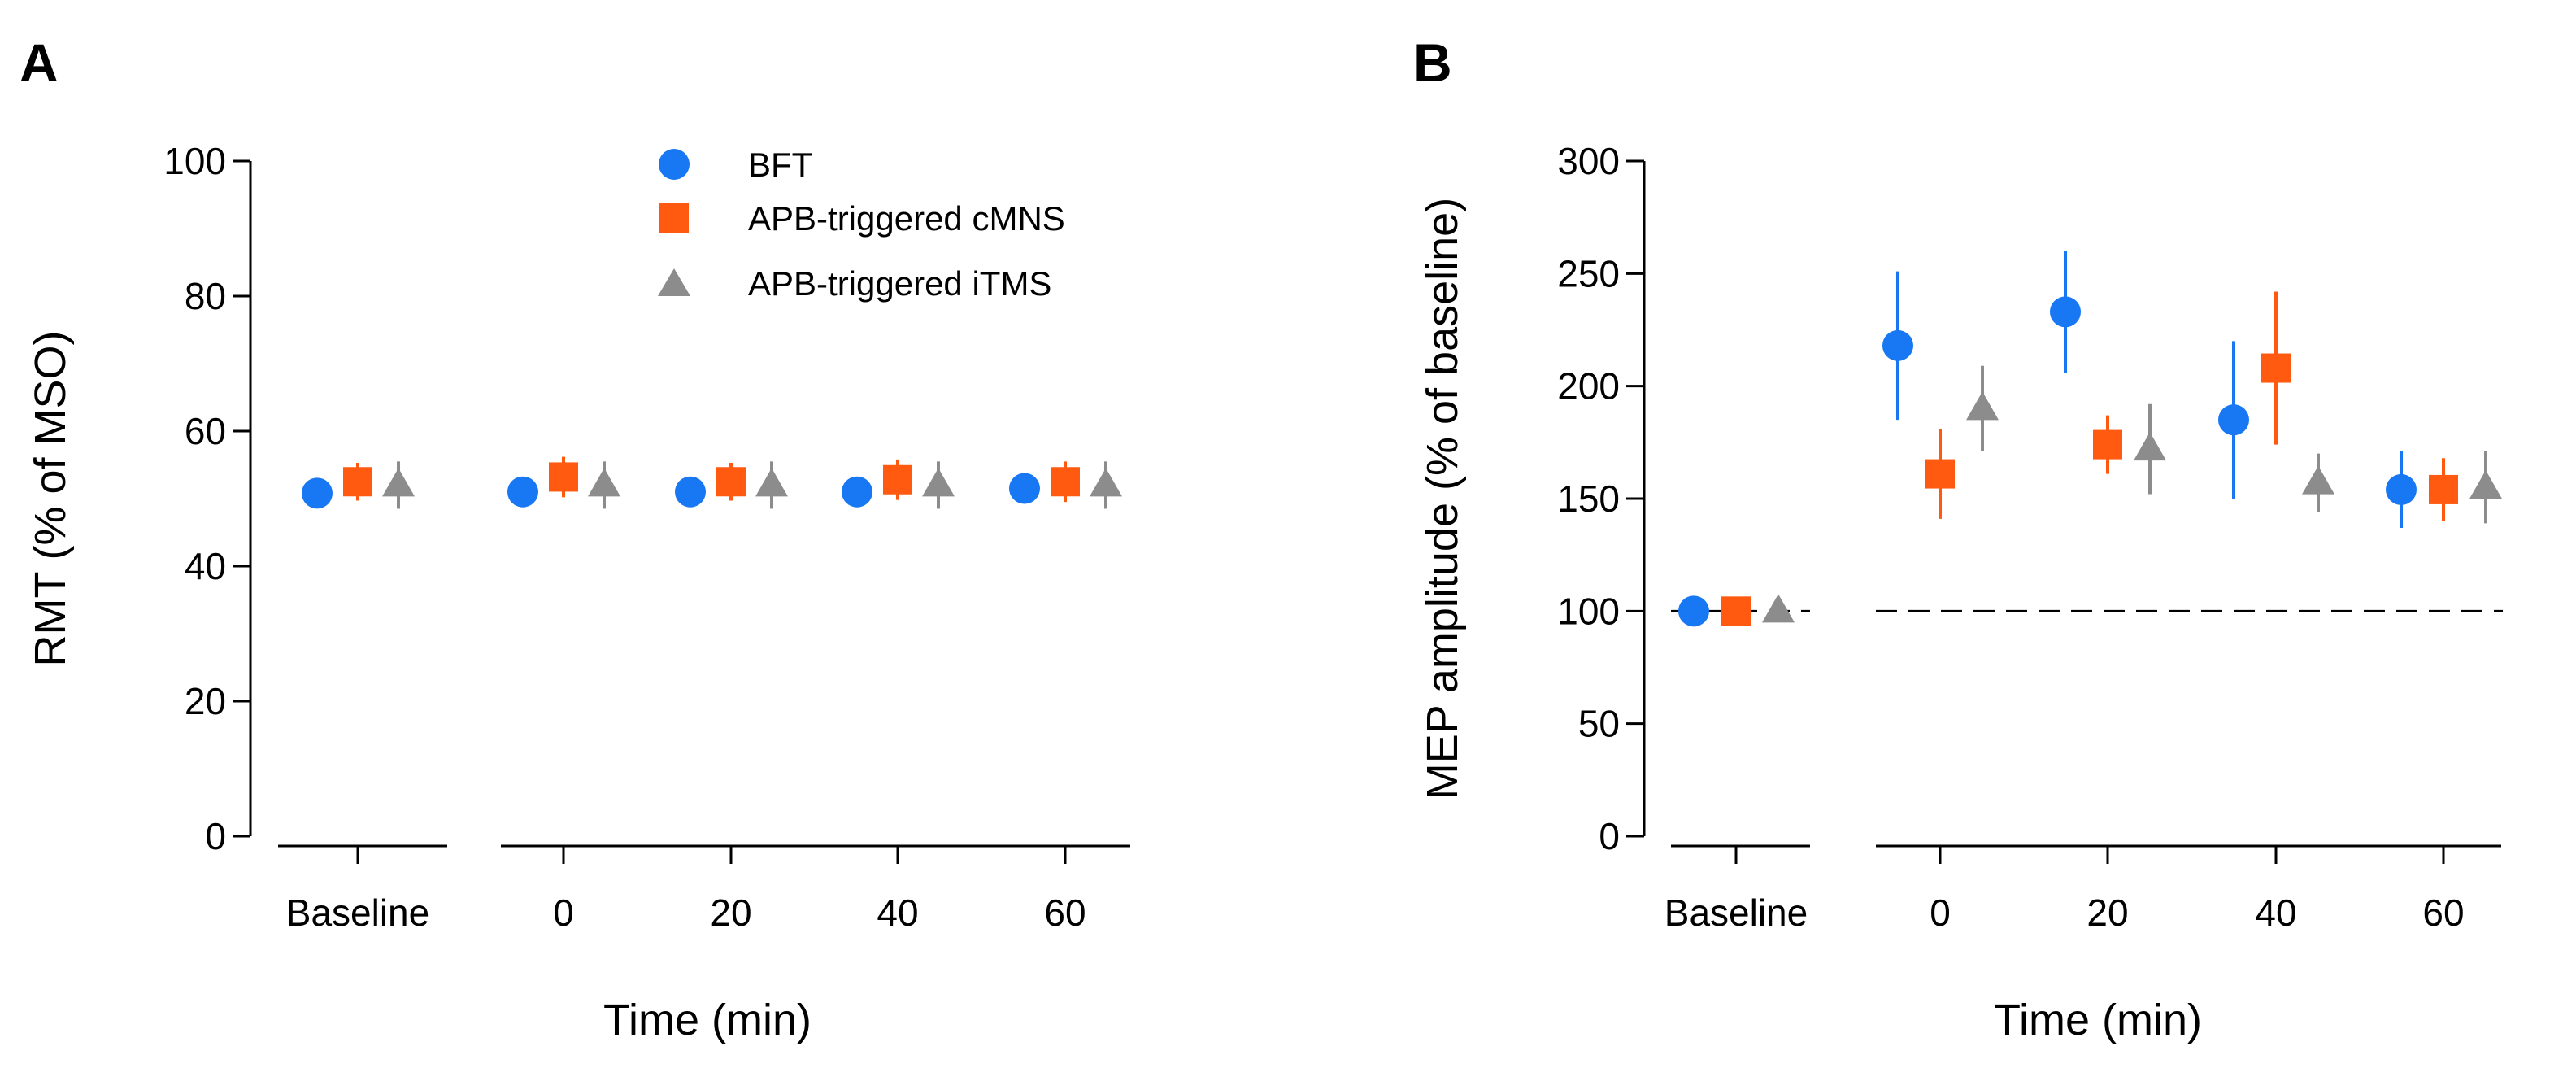 This screenshot has width=2576, height=1068. I want to click on chart-1-y-tick-label: 50, so click(1599, 724).